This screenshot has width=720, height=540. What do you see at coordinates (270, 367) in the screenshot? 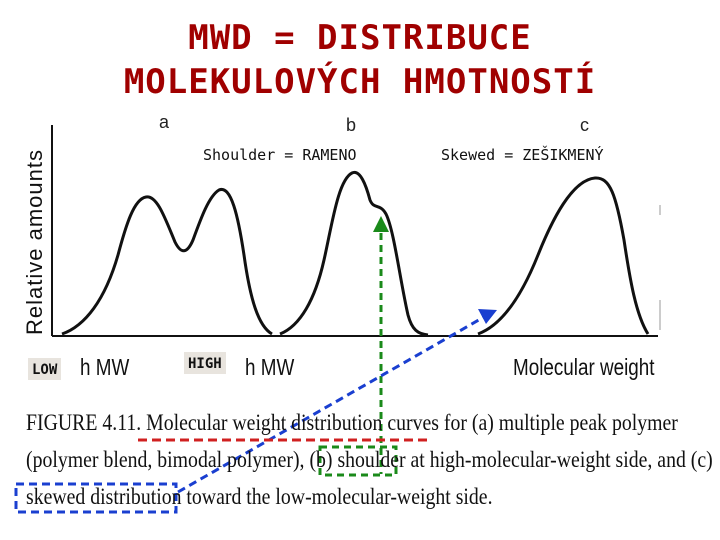
I see `panel-b-xlabel: h MW` at bounding box center [270, 367].